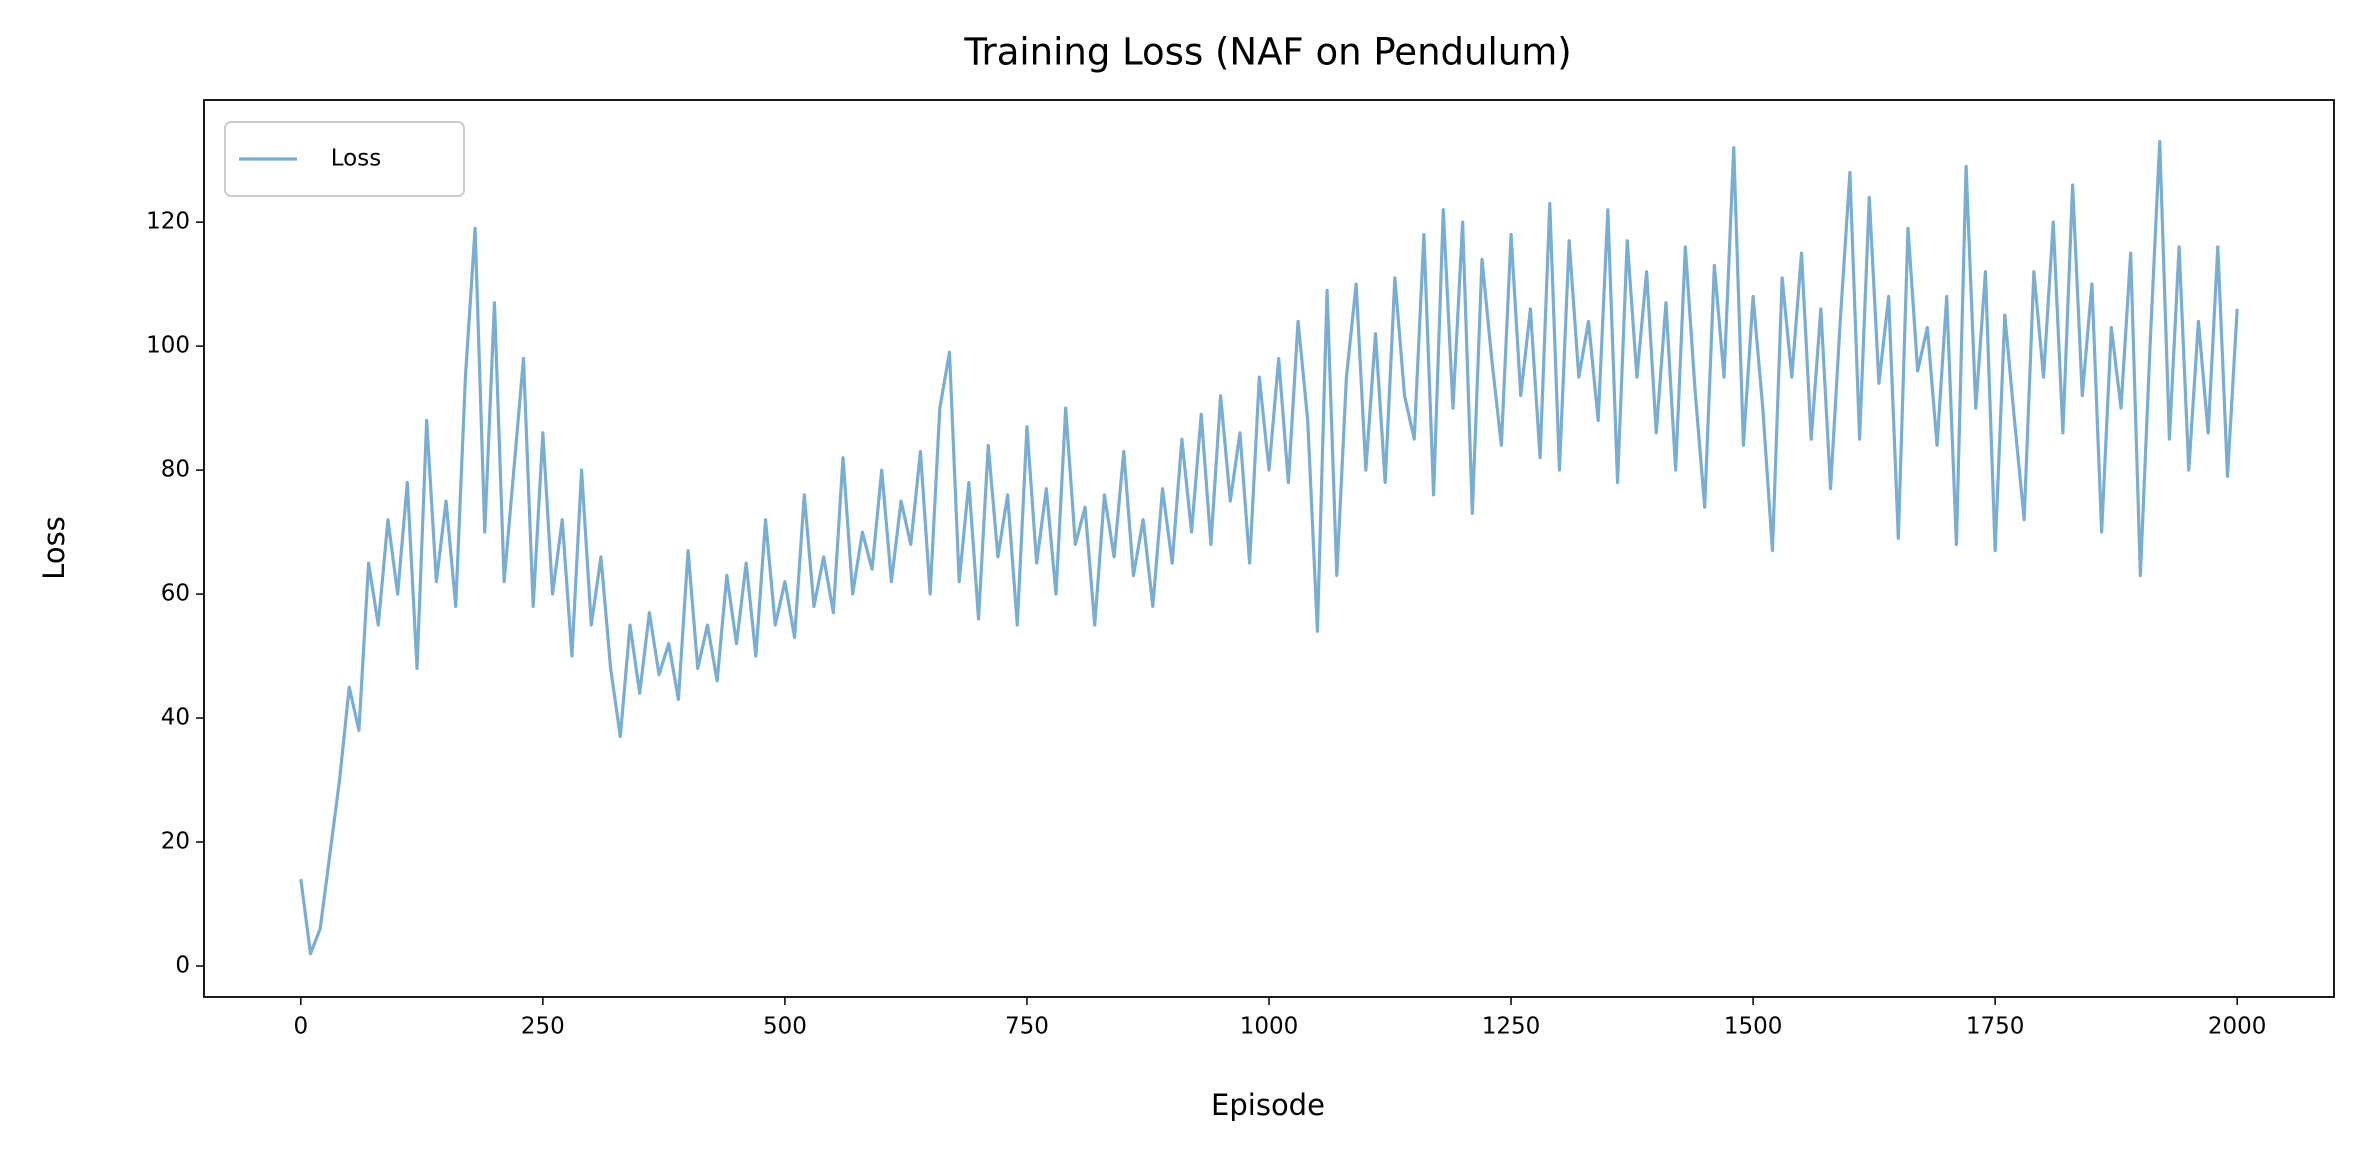 The image size is (2364, 1164). Describe the element at coordinates (54, 548) in the screenshot. I see `y-axis-label: Loss` at that location.